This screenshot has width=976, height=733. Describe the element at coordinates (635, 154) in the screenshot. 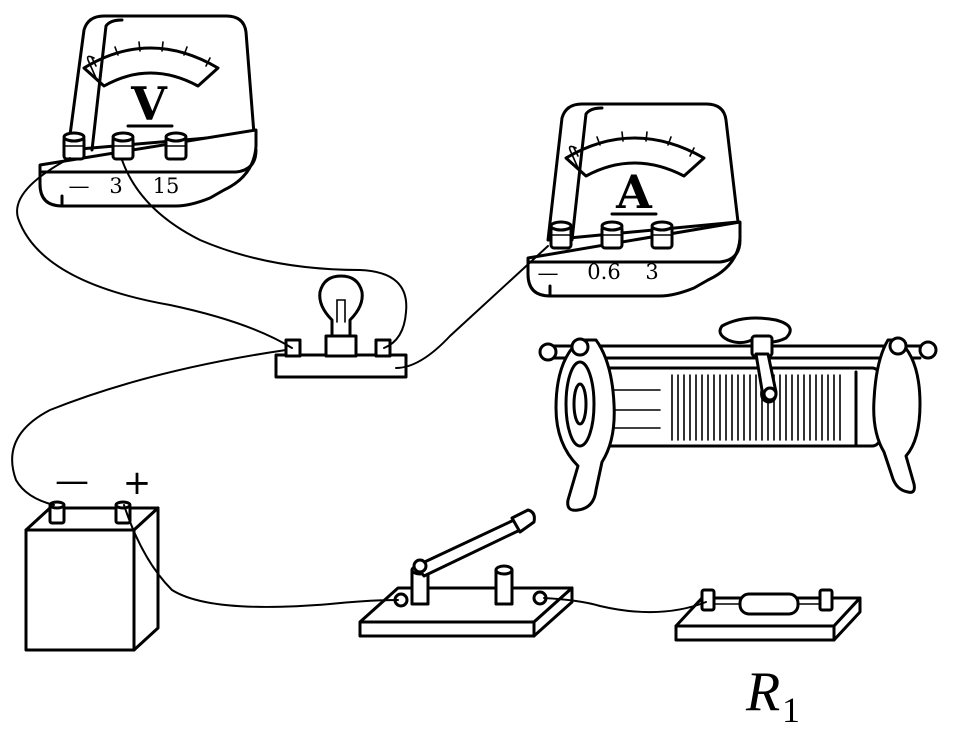

I see `ammeter-dial` at that location.